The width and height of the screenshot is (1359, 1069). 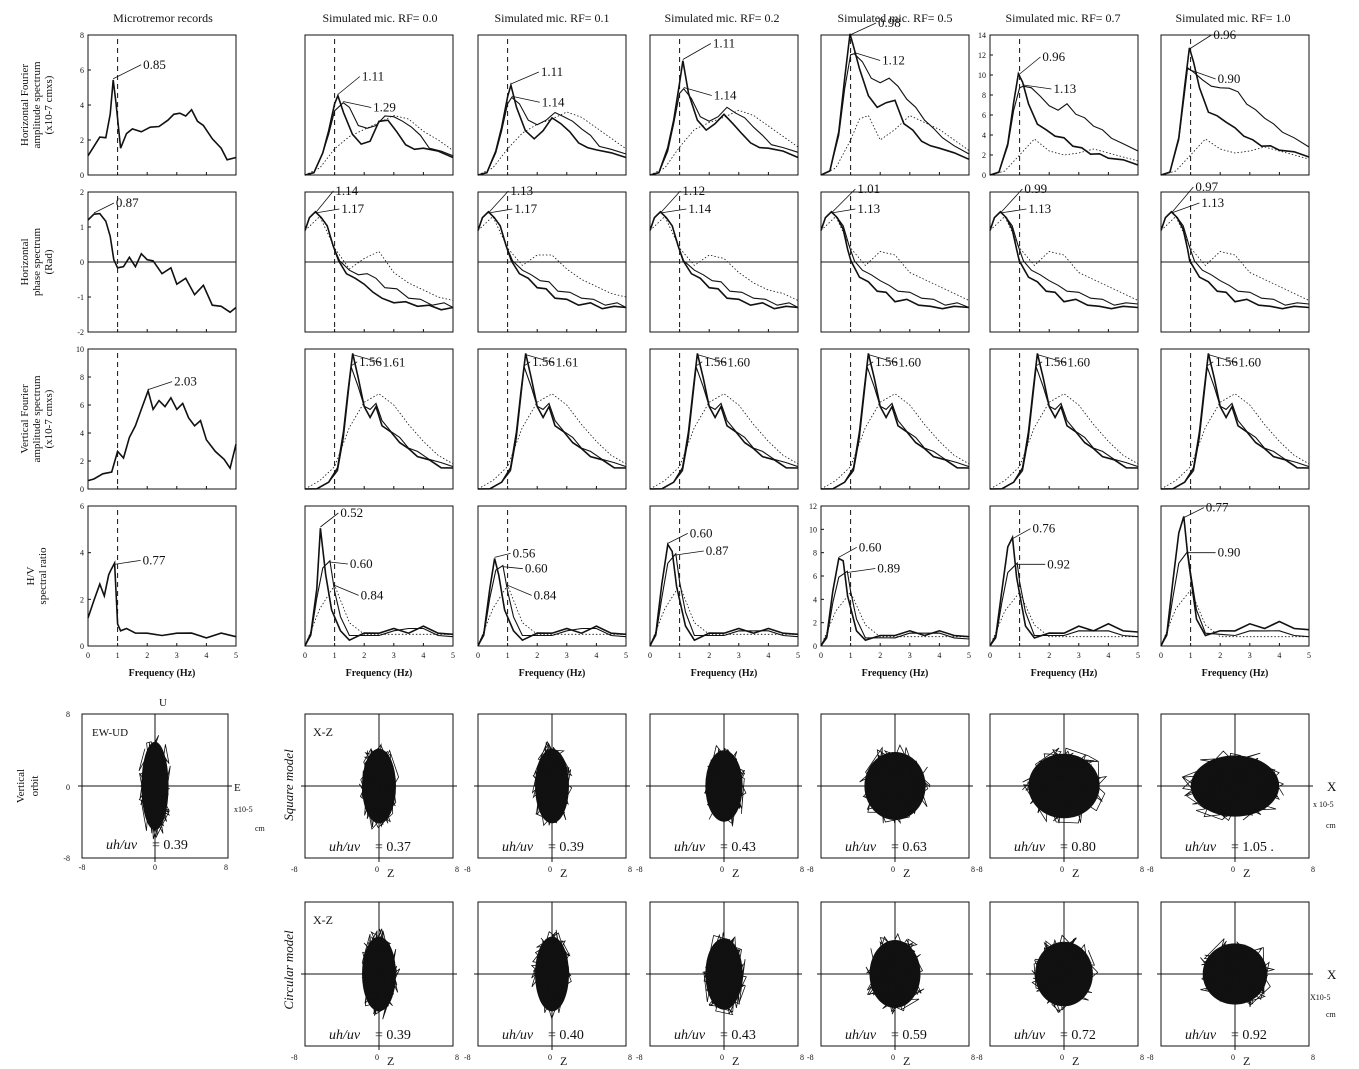 I want to click on row-label-line: H/V, so click(x=31, y=575).